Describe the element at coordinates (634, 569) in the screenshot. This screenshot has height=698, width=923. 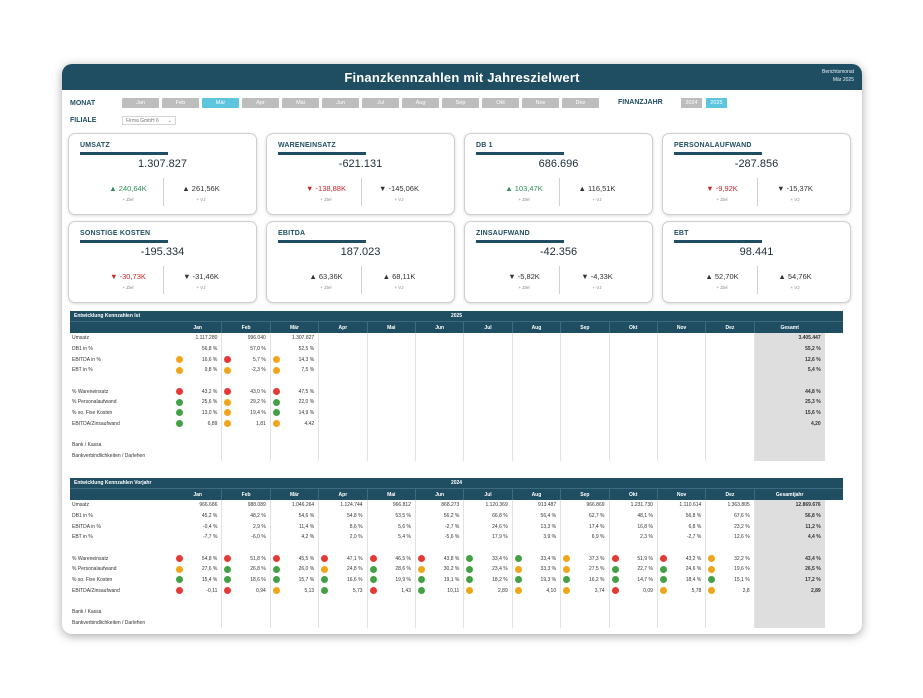
I see `table-cell: 22,7 %` at that location.